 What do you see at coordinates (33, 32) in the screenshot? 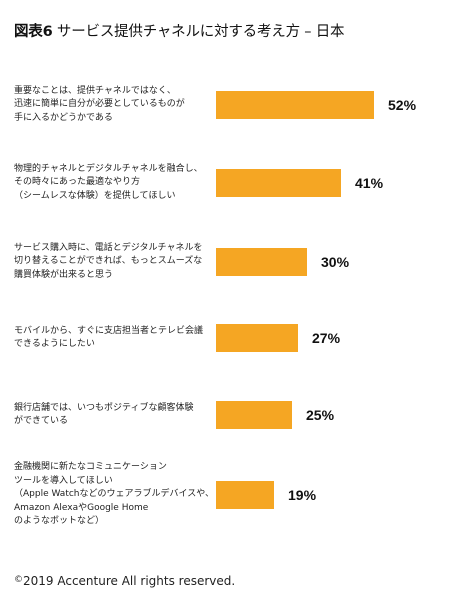
I see `figure-number: 図表6` at bounding box center [33, 32].